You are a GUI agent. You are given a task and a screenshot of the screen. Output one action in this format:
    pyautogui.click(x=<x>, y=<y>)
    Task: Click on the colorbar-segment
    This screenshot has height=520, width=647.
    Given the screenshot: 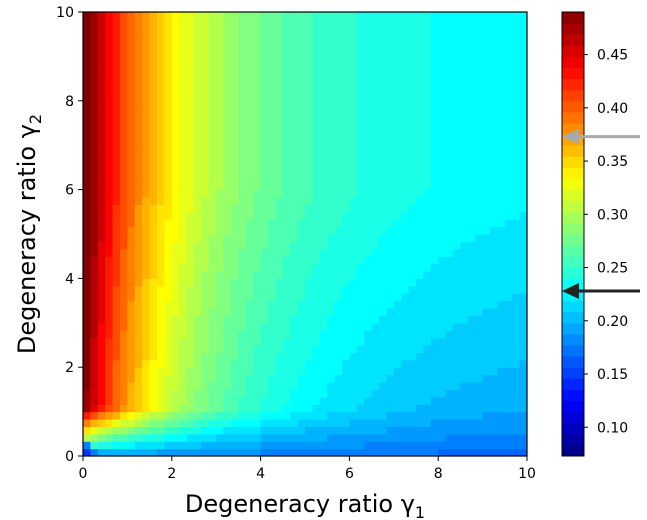 What is the action you would take?
    pyautogui.click(x=573, y=40)
    